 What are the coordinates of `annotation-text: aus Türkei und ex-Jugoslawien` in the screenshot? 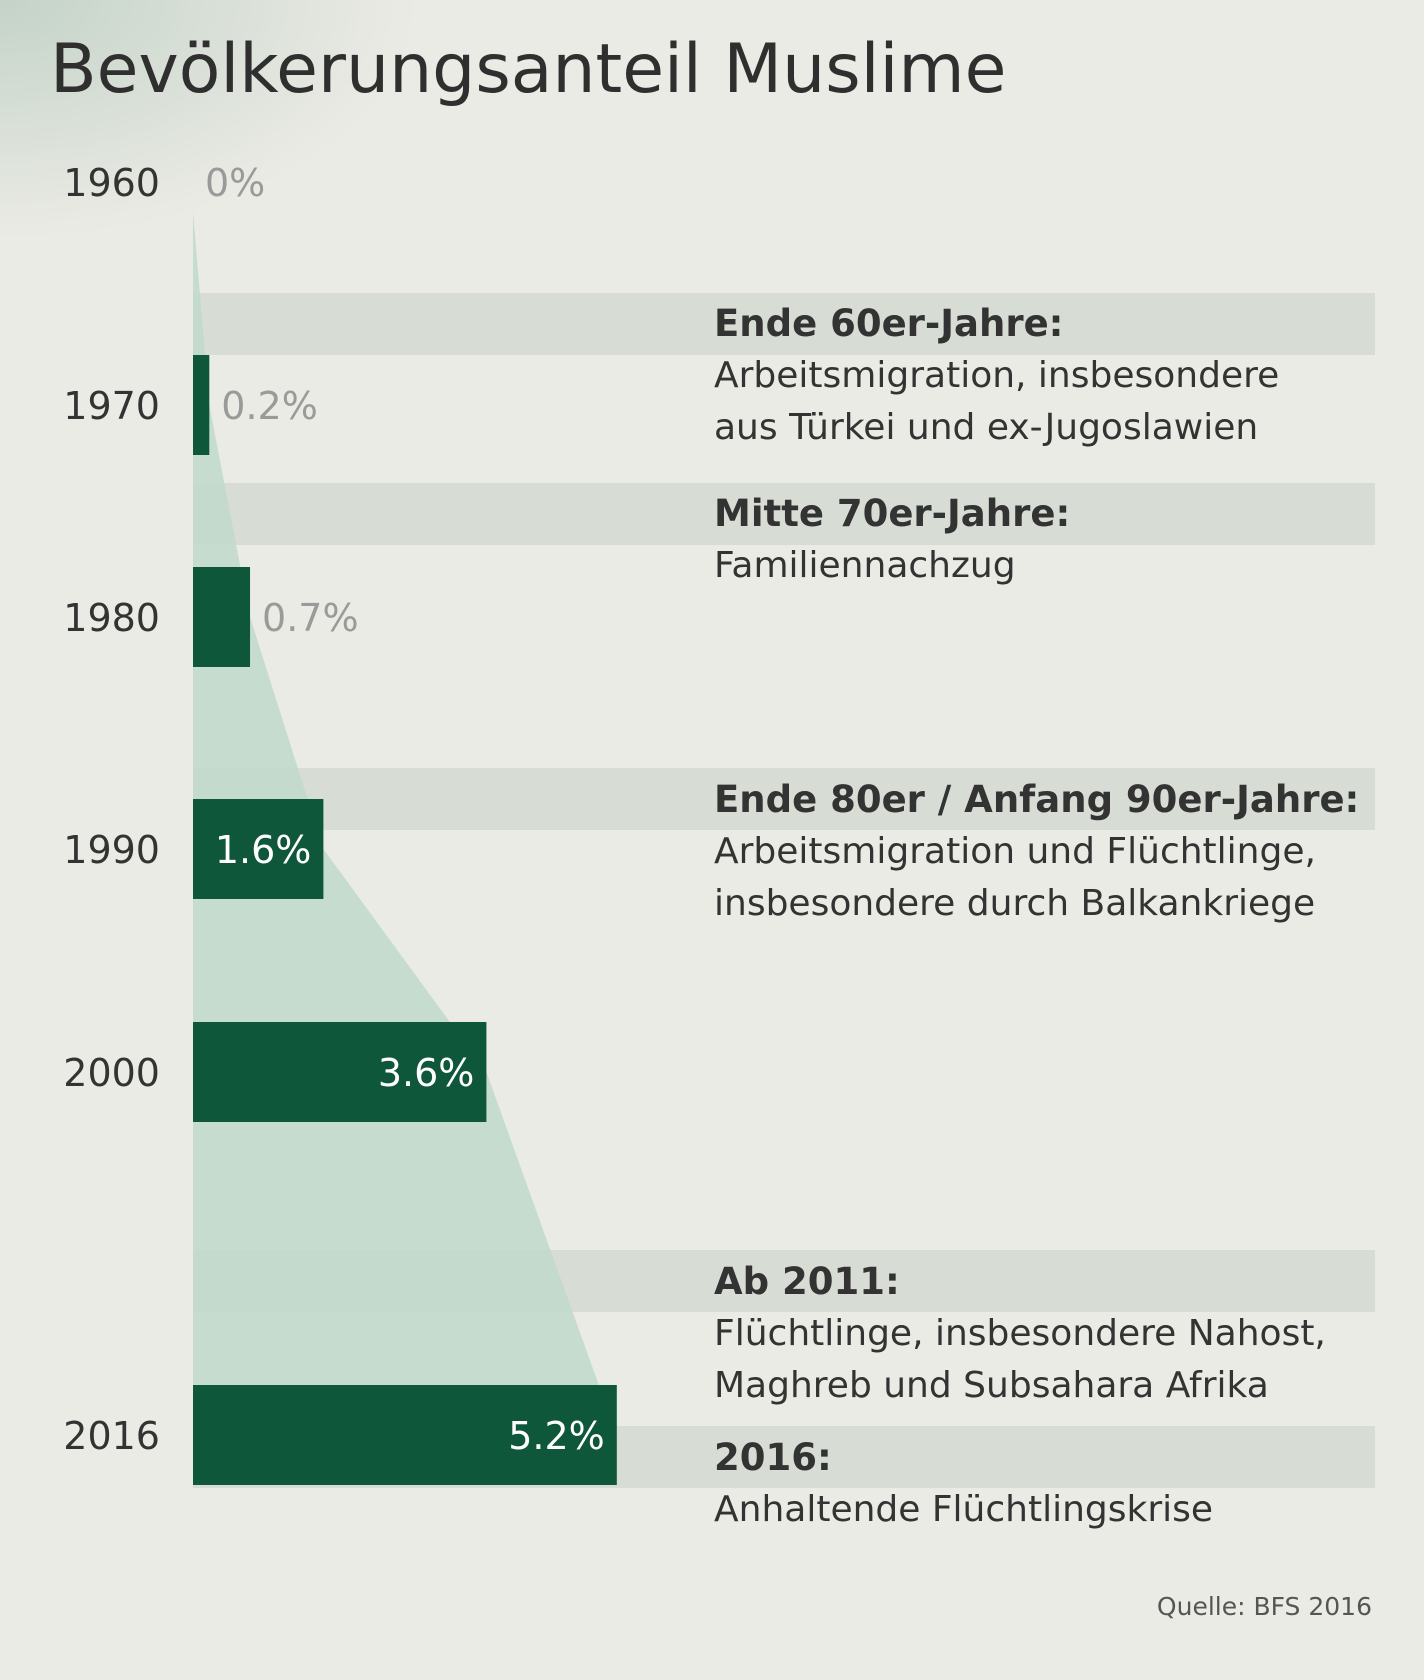 It's located at (986, 427).